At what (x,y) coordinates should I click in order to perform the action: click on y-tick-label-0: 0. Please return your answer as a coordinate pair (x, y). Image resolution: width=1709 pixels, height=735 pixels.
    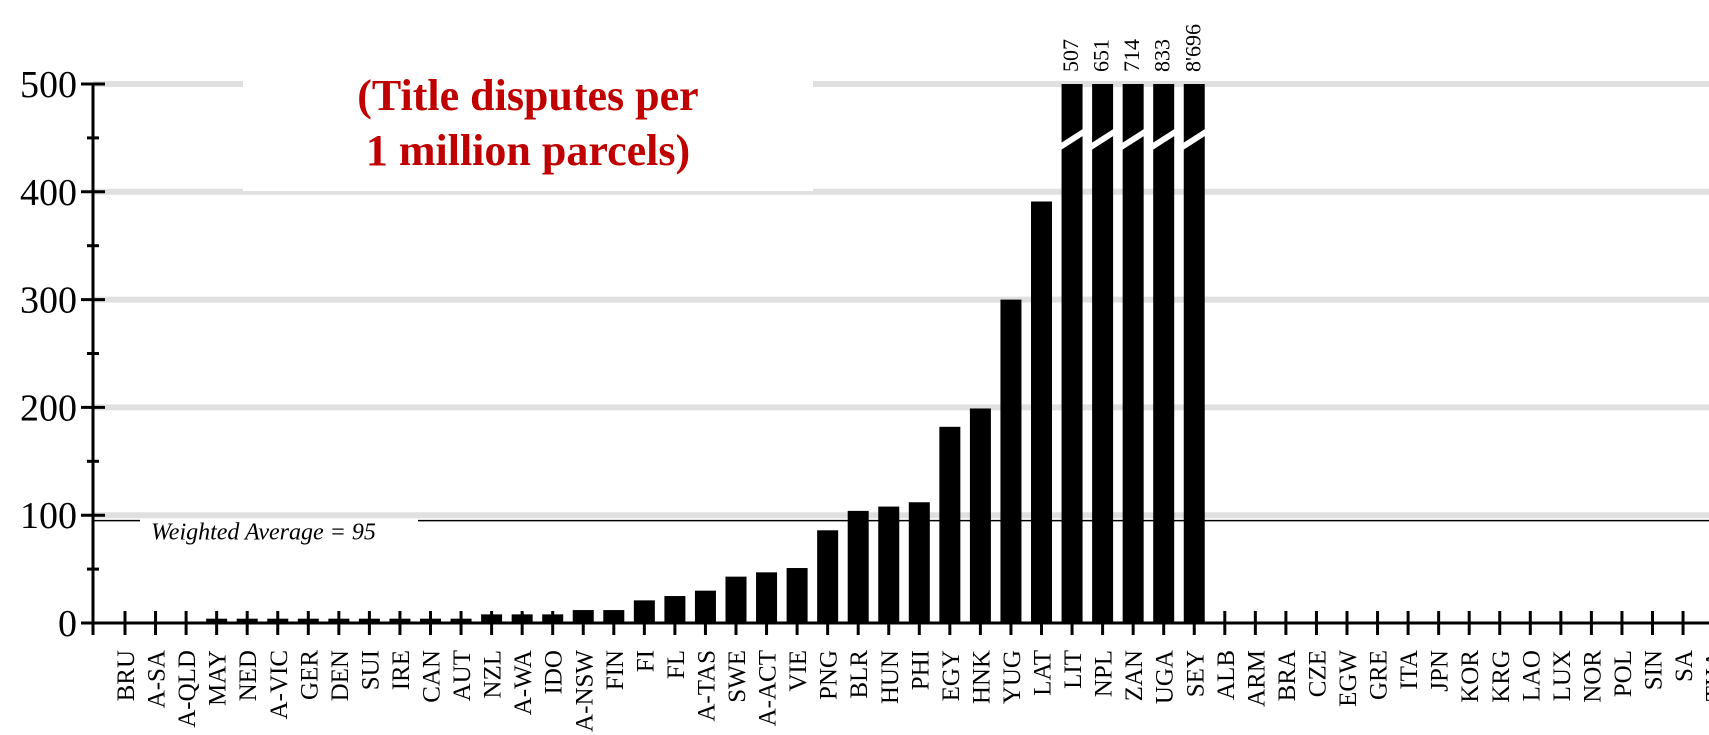
    Looking at the image, I should click on (67, 624).